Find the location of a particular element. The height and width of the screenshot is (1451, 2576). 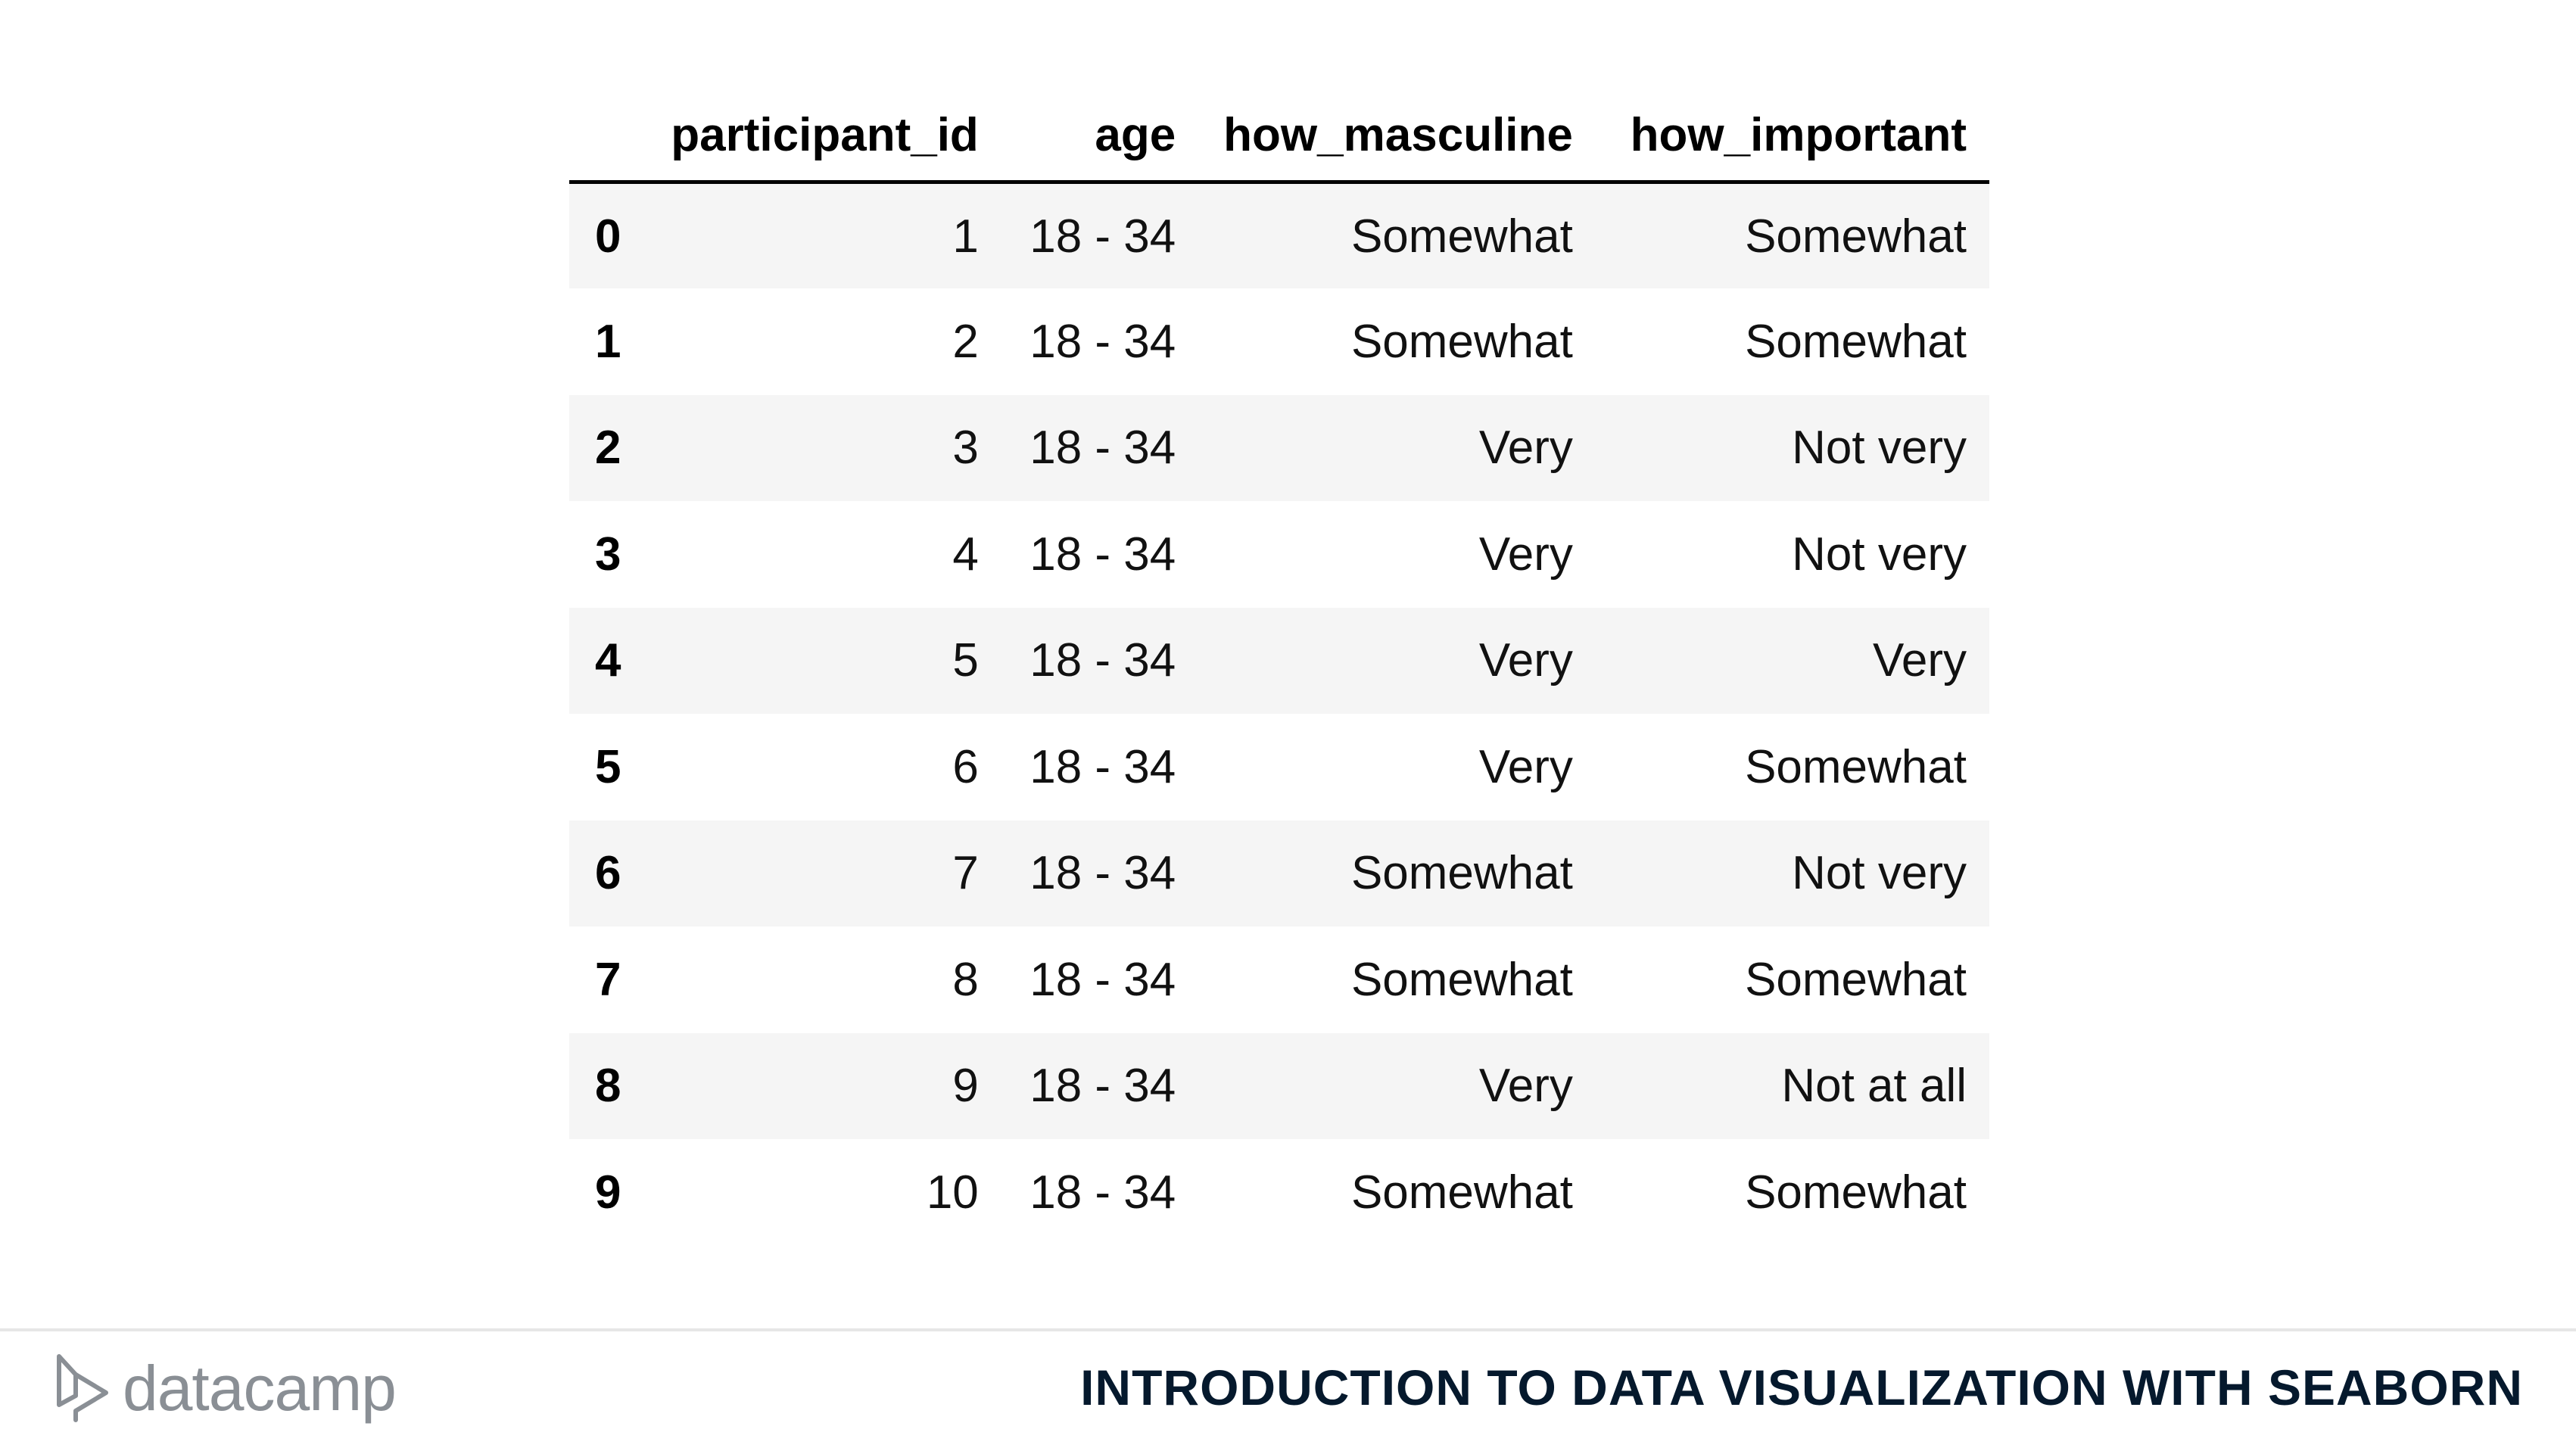

table-row: 5 6 18 - 34 Very Somewhat is located at coordinates (1279, 767).